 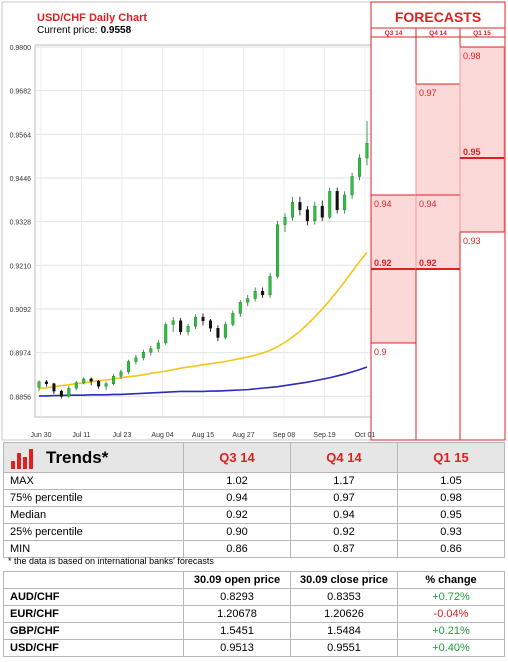 What do you see at coordinates (93, 648) in the screenshot?
I see `price-pair: USD/CHF` at bounding box center [93, 648].